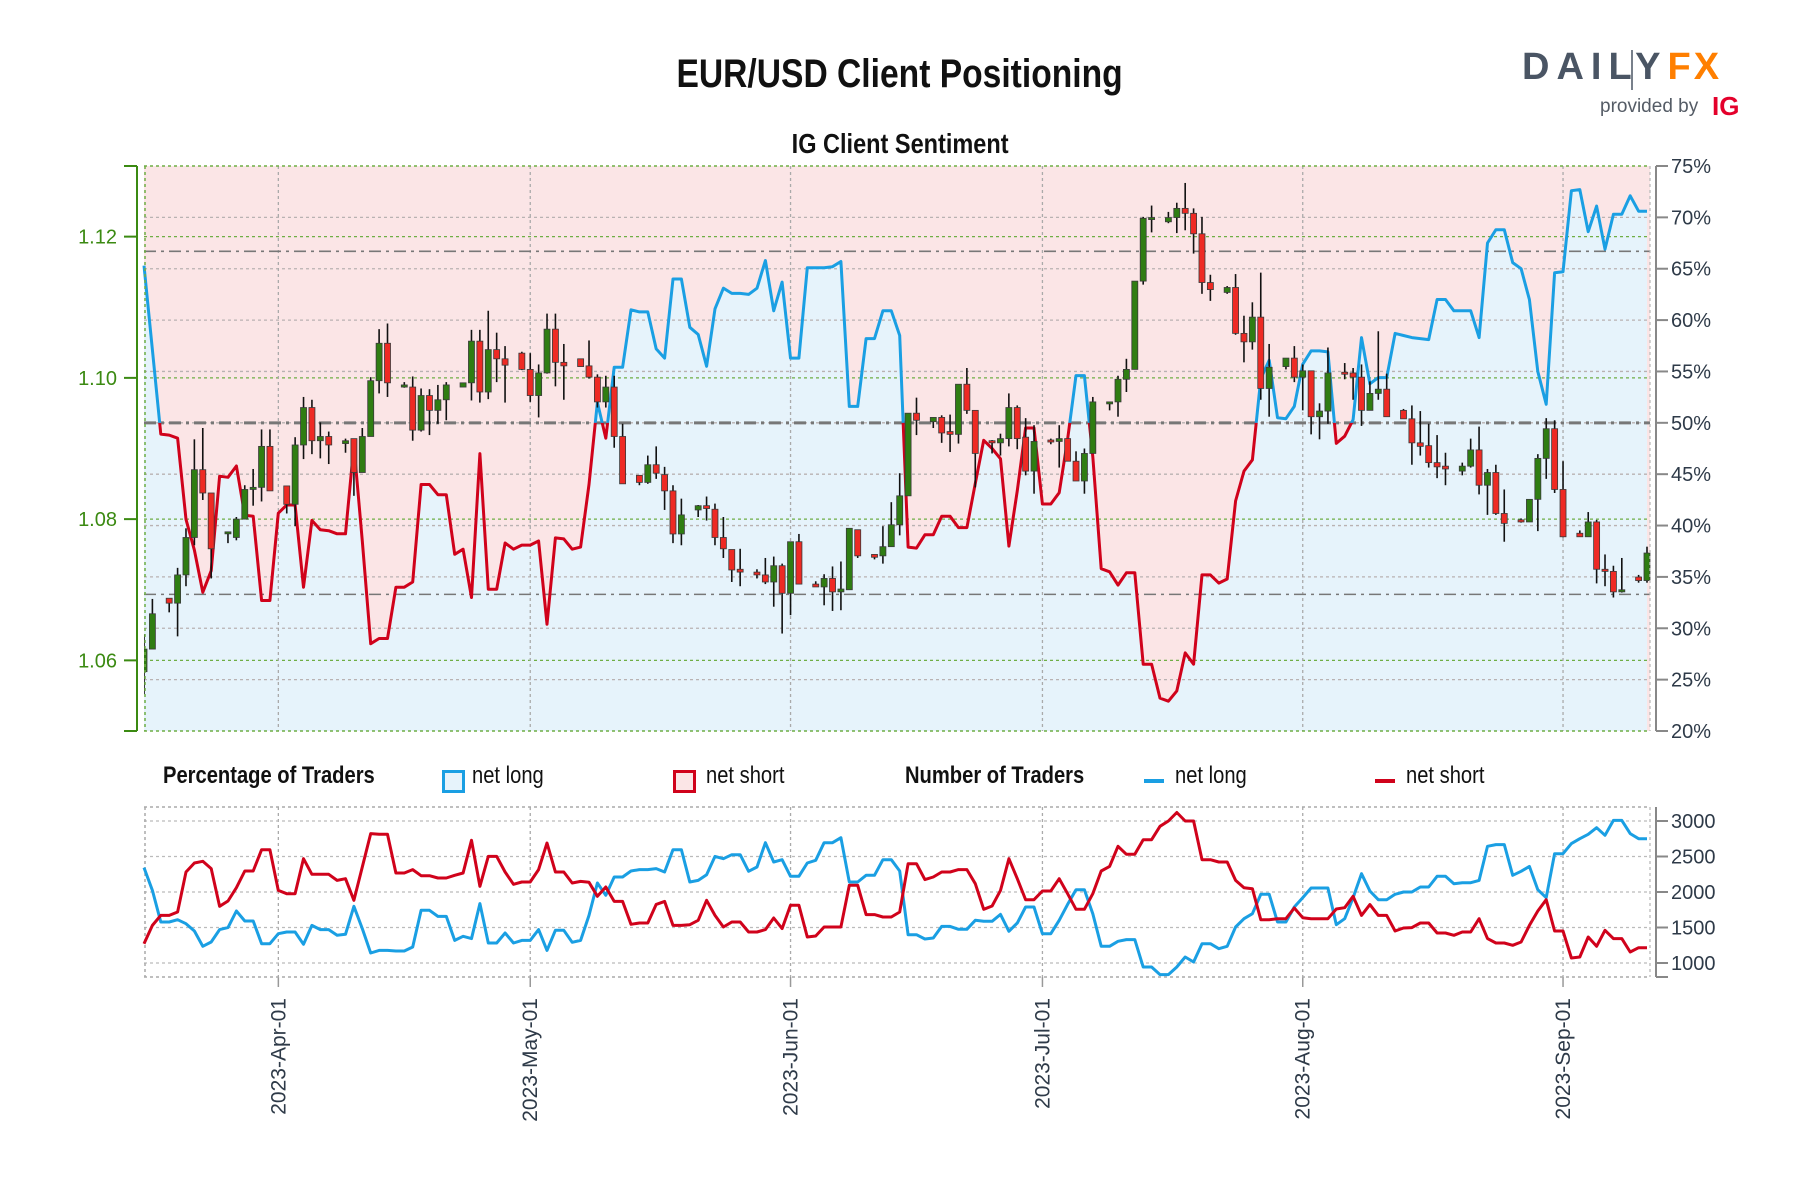 The height and width of the screenshot is (1200, 1800). What do you see at coordinates (1691, 424) in the screenshot?
I see `percent-tick-label: 50%` at bounding box center [1691, 424].